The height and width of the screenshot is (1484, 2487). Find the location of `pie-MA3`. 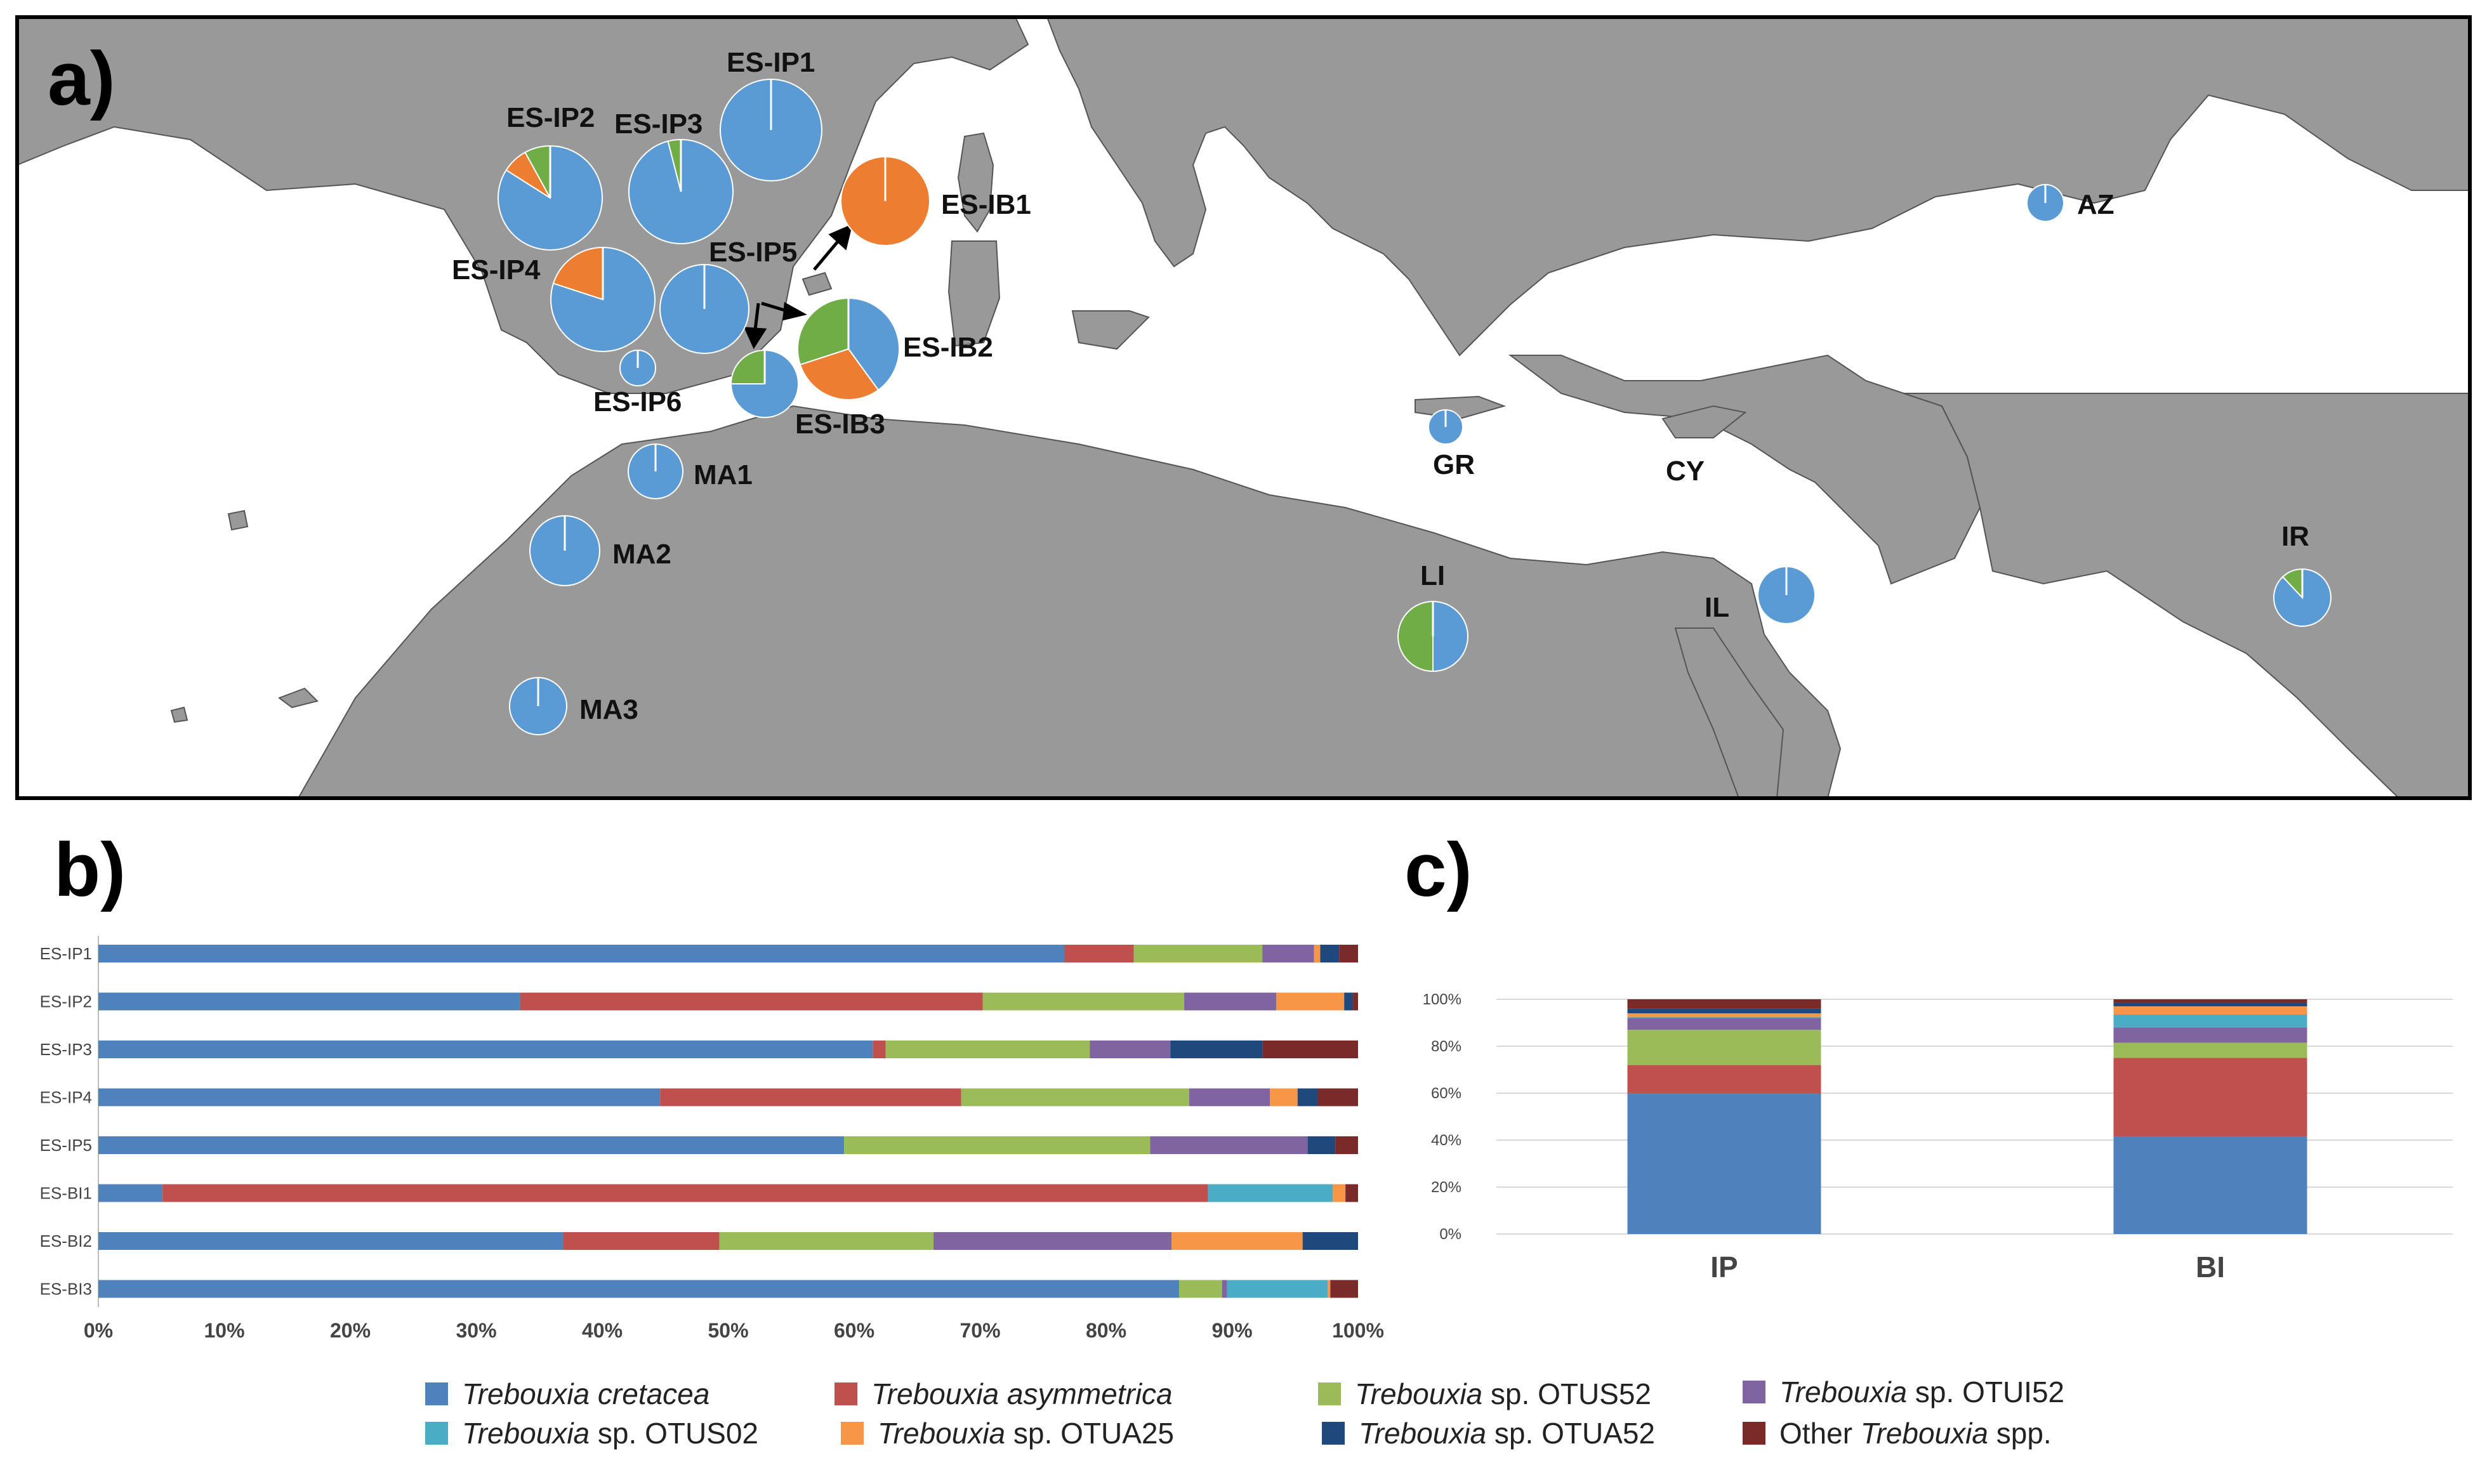

pie-MA3 is located at coordinates (538, 706).